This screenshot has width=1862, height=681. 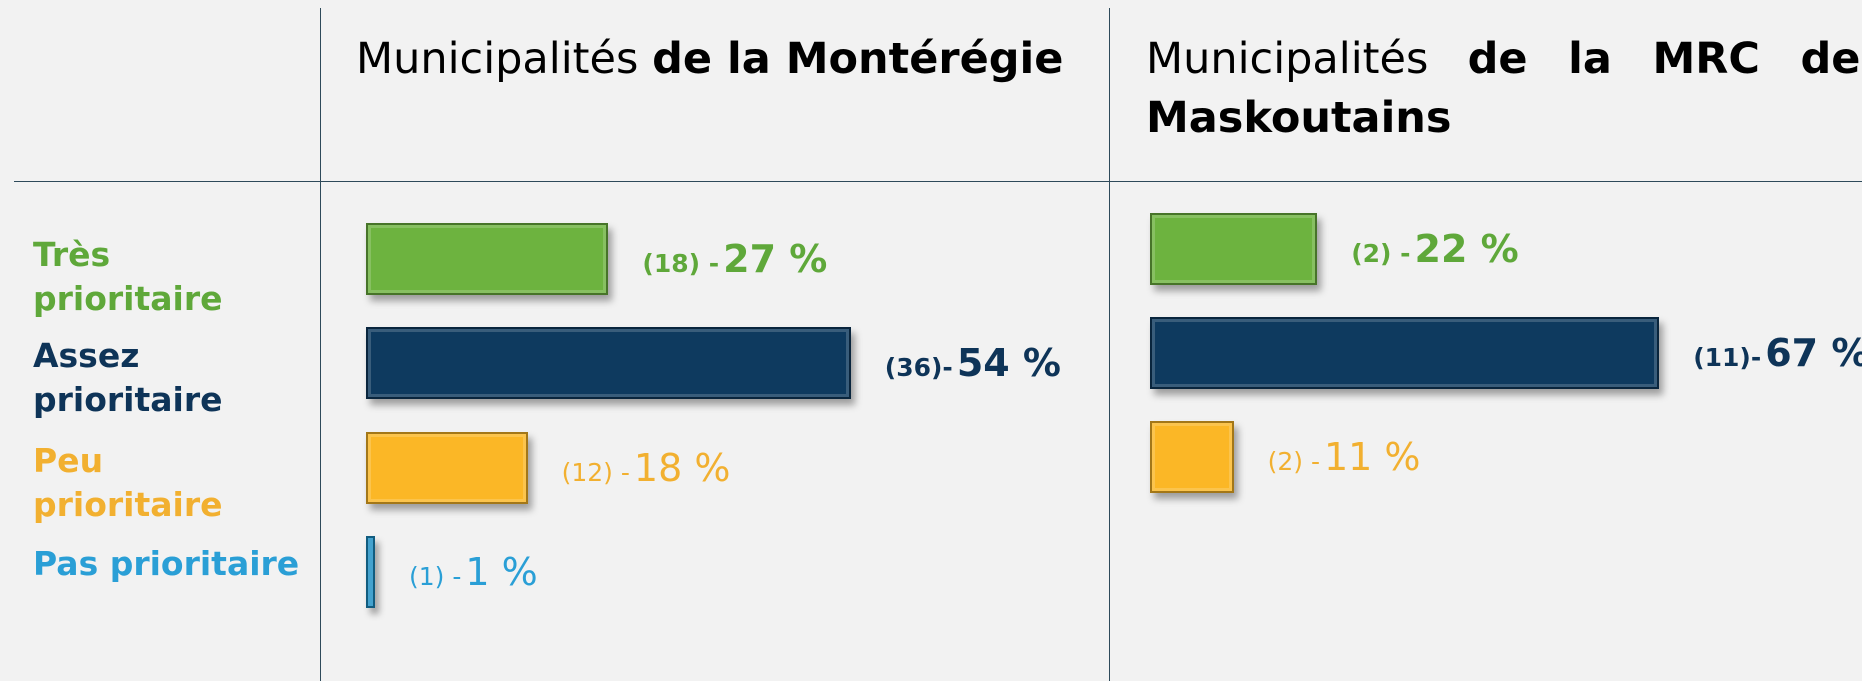 I want to click on data-label: (1) -1 %, so click(x=473, y=572).